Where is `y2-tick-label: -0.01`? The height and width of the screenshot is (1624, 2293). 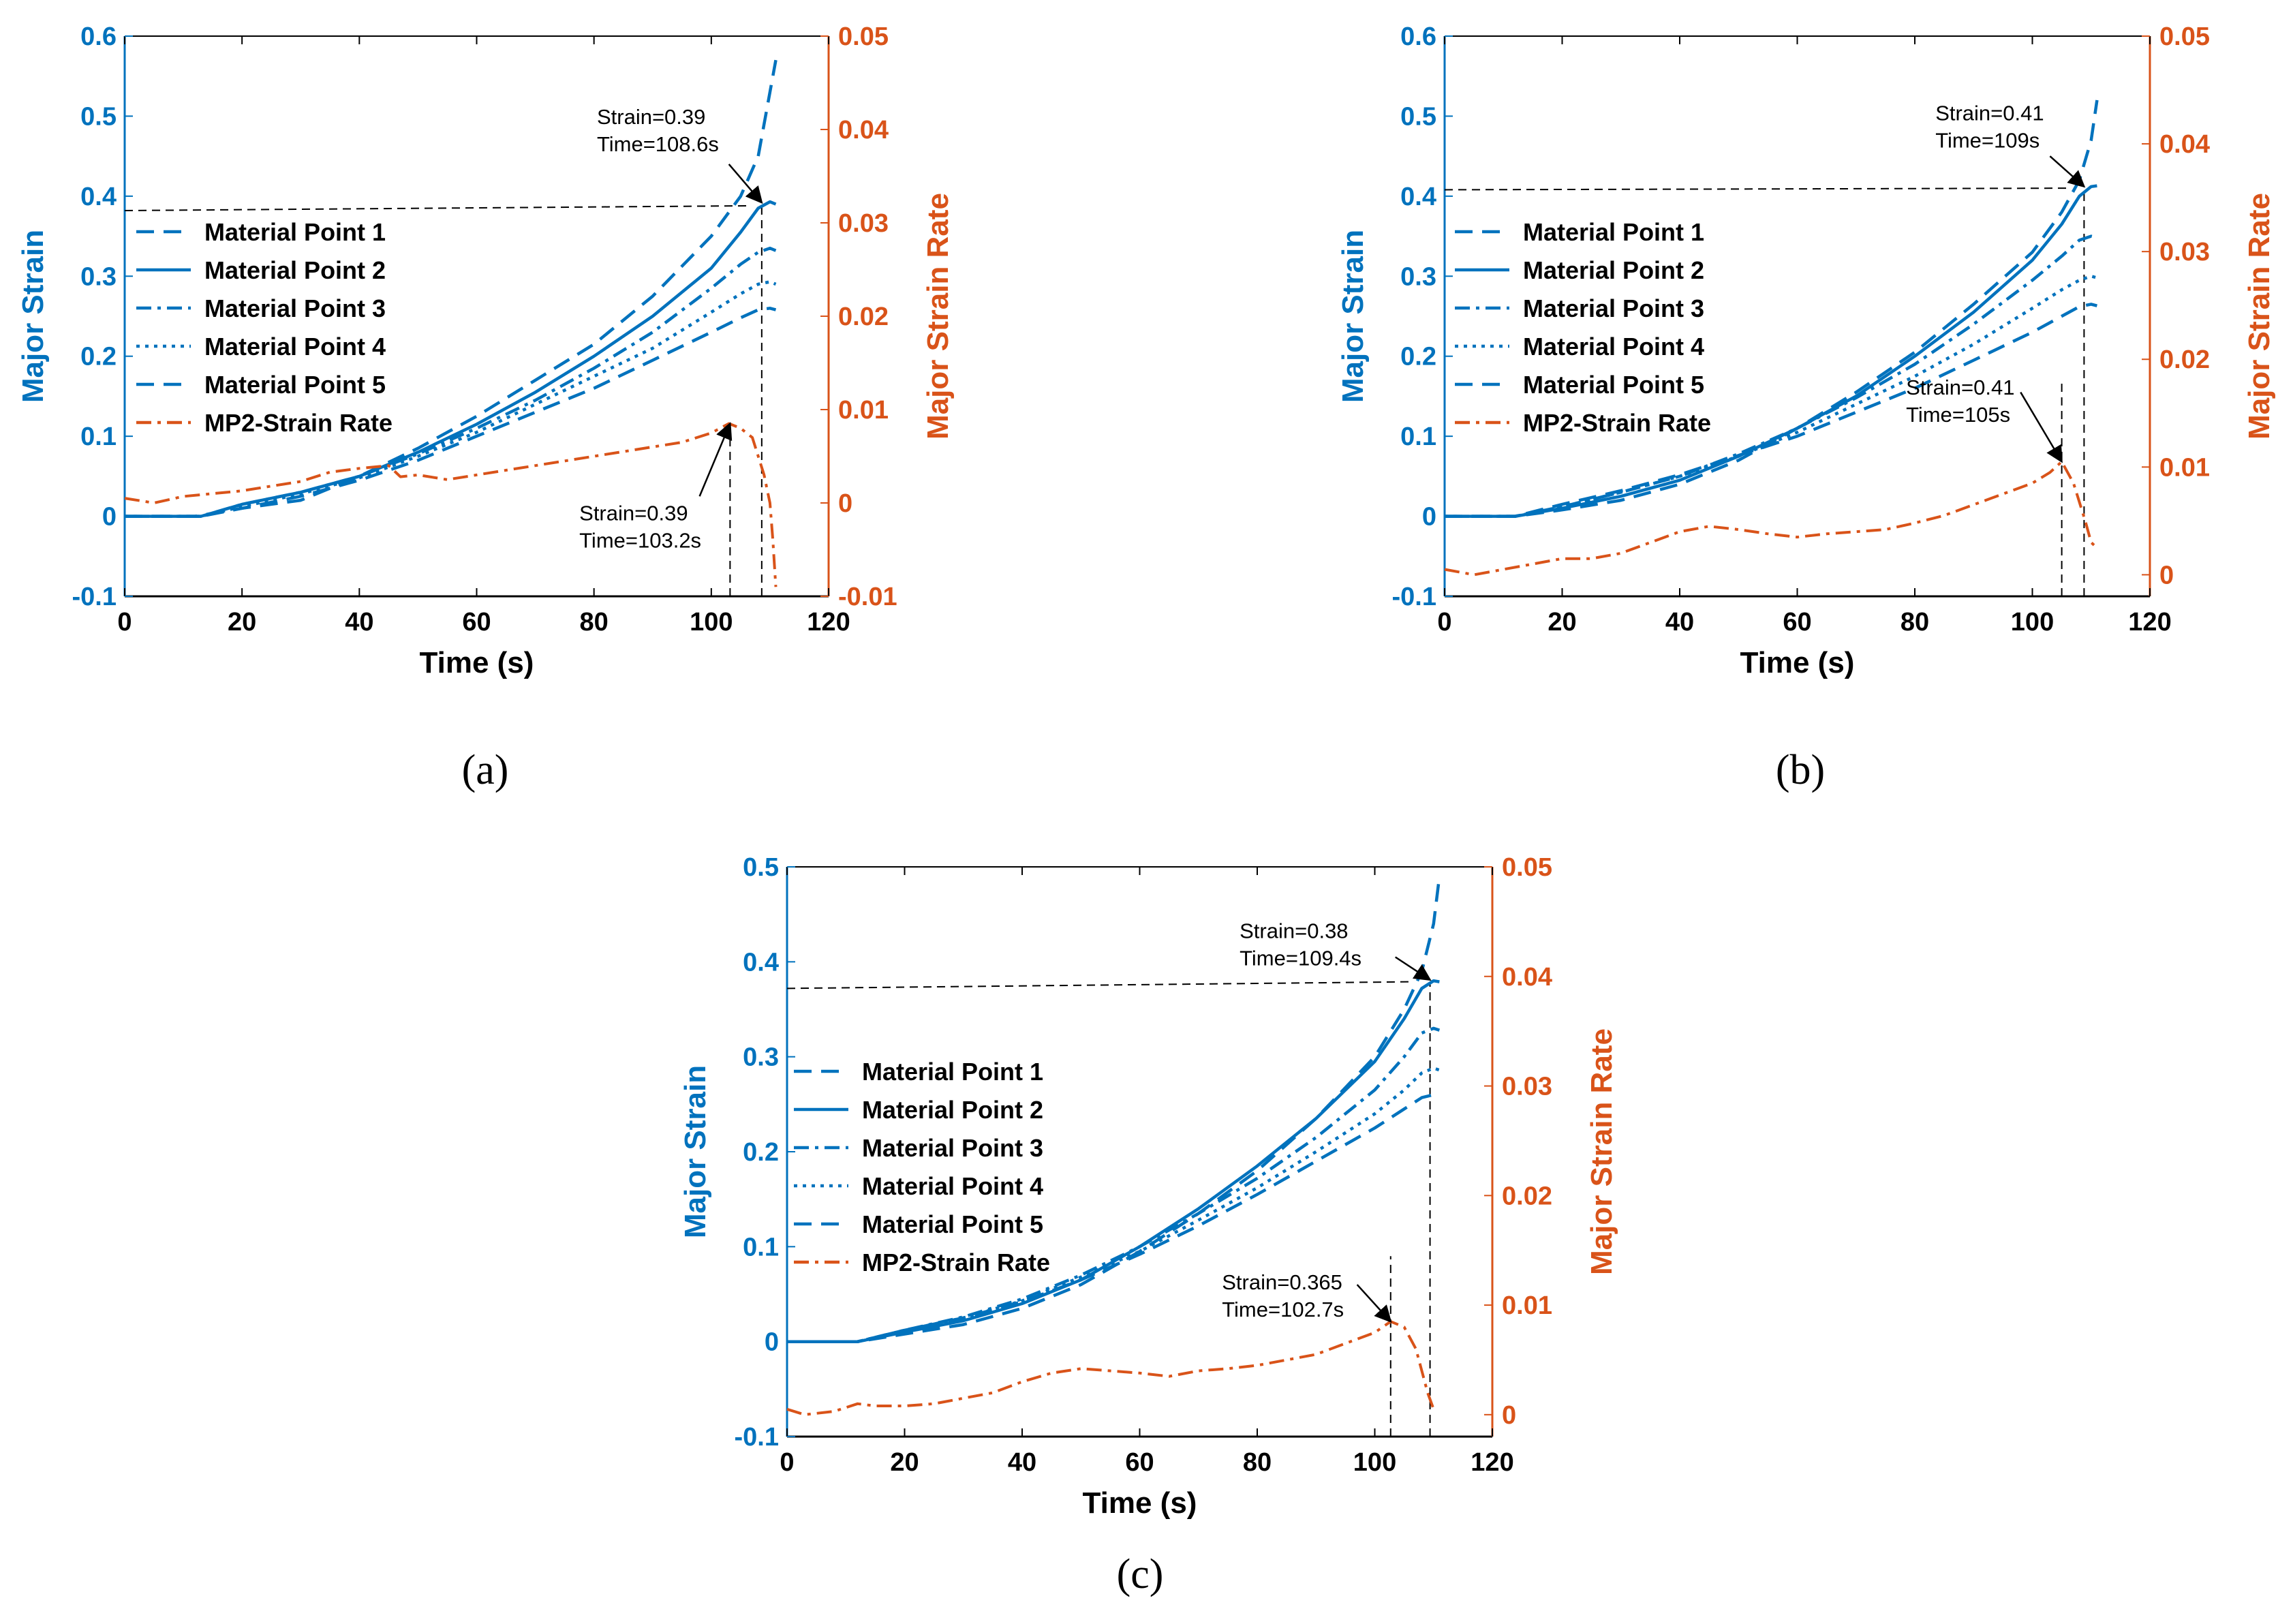 y2-tick-label: -0.01 is located at coordinates (867, 597).